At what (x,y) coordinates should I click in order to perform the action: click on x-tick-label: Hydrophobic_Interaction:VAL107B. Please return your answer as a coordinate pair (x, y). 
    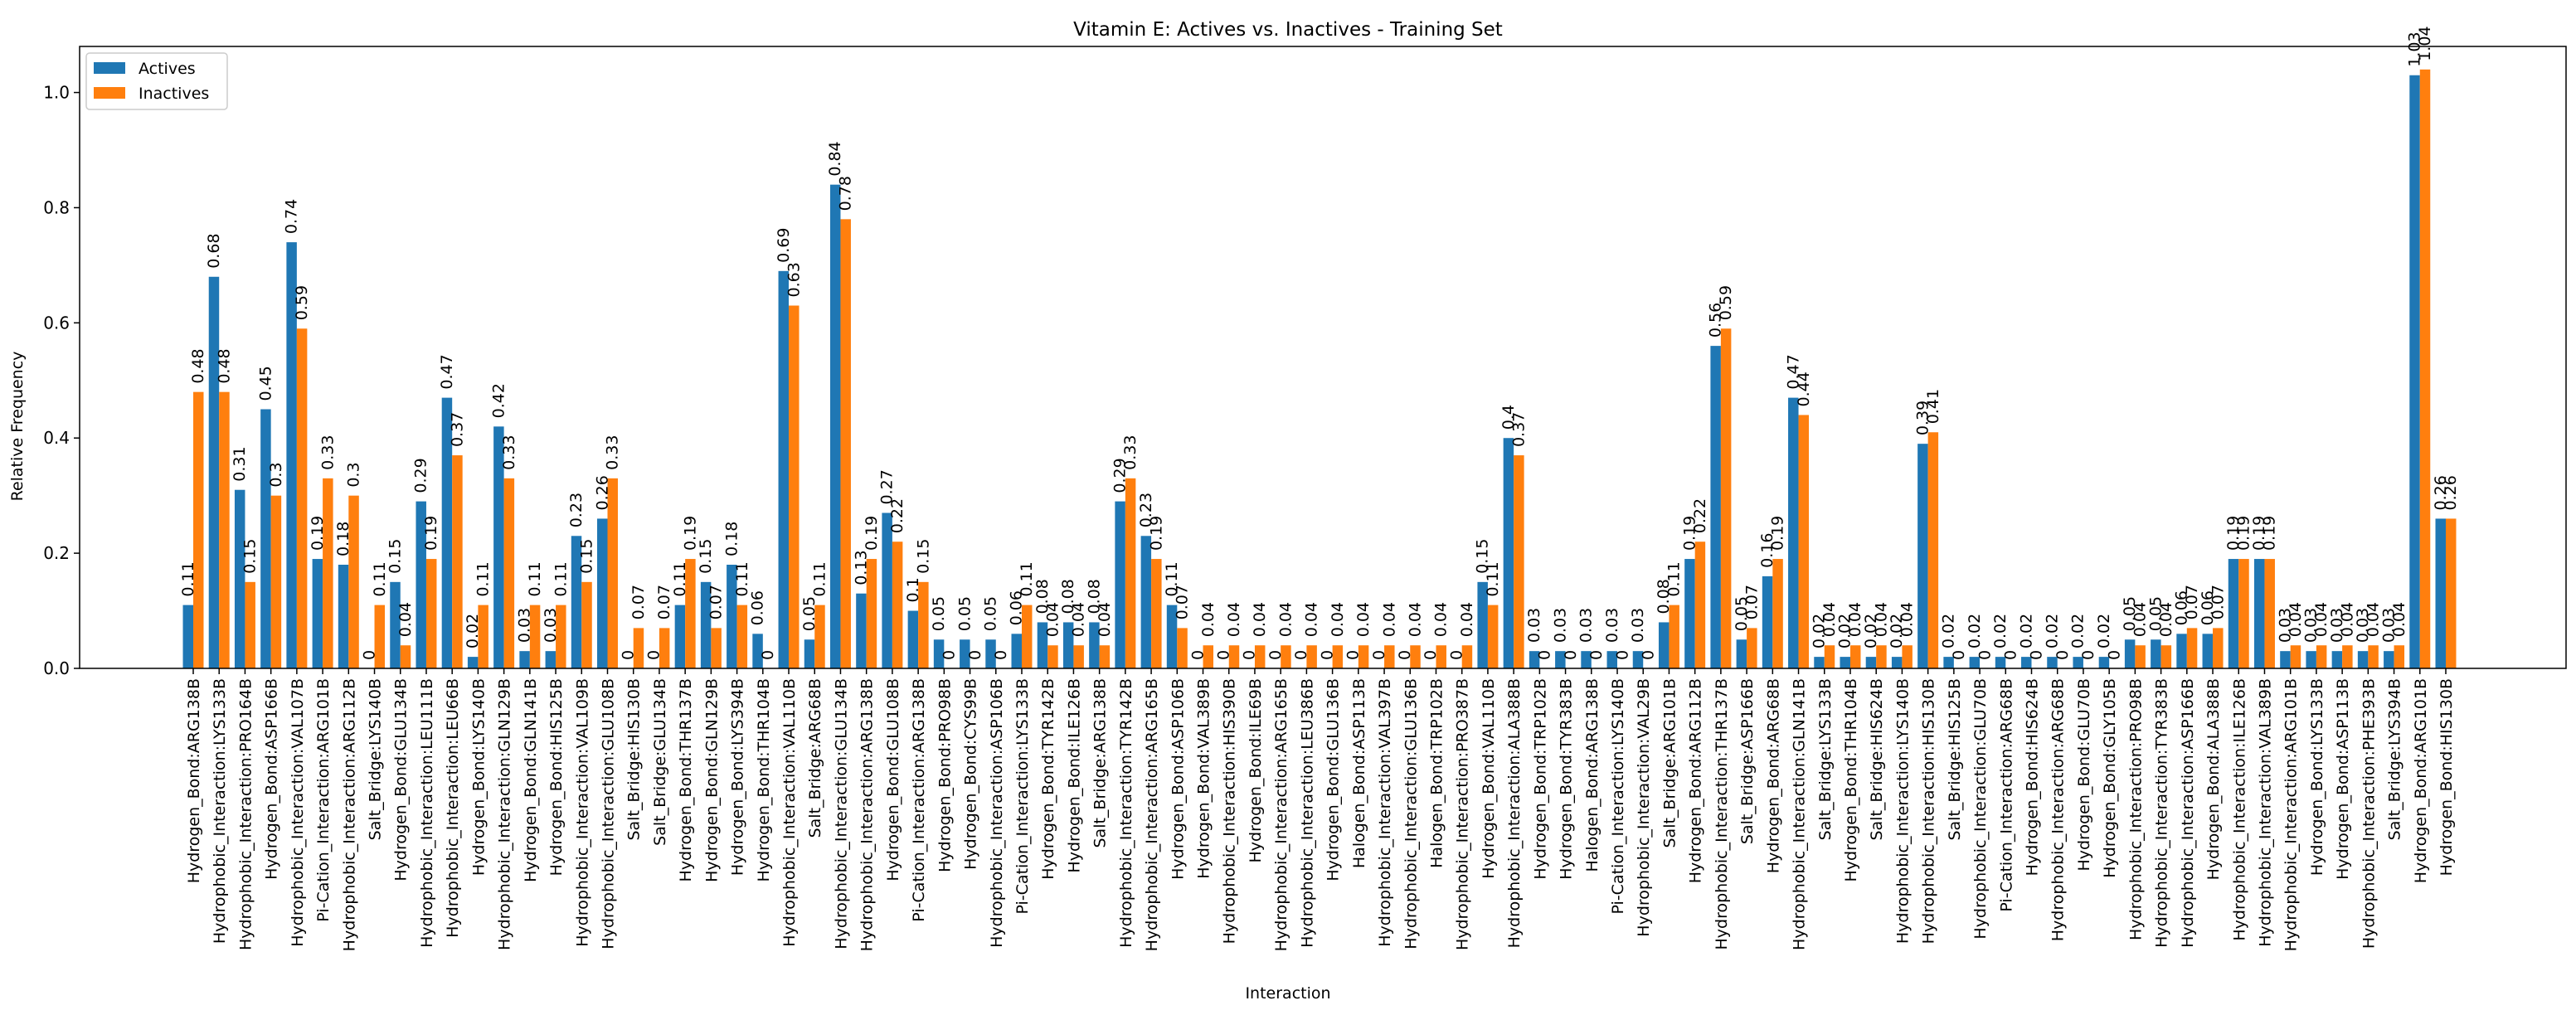
    Looking at the image, I should click on (298, 812).